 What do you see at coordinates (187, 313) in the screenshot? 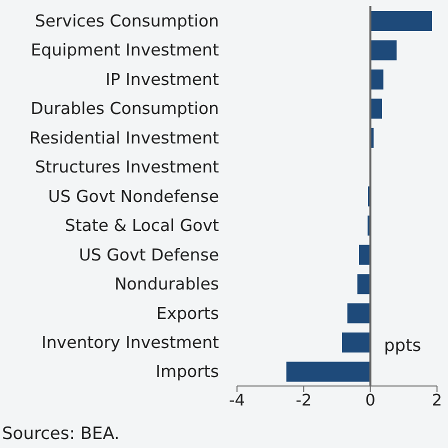
I see `y-tick-label: Exports` at bounding box center [187, 313].